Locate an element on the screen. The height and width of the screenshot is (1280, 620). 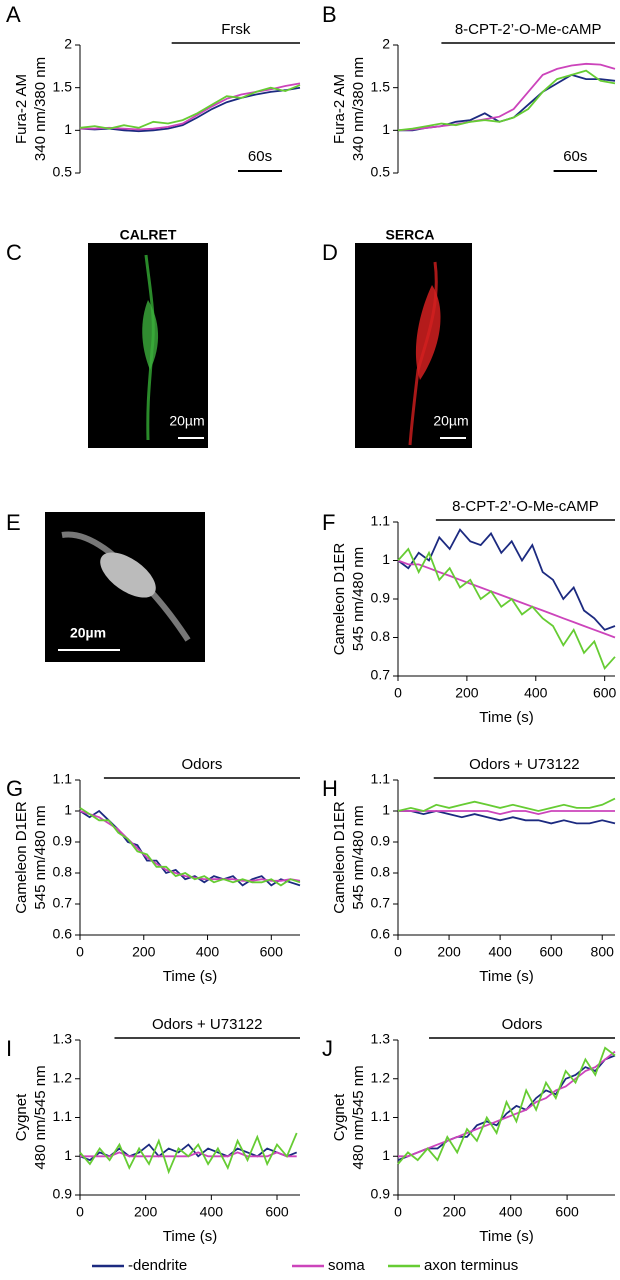
panel-label: G is located at coordinates (14, 788).